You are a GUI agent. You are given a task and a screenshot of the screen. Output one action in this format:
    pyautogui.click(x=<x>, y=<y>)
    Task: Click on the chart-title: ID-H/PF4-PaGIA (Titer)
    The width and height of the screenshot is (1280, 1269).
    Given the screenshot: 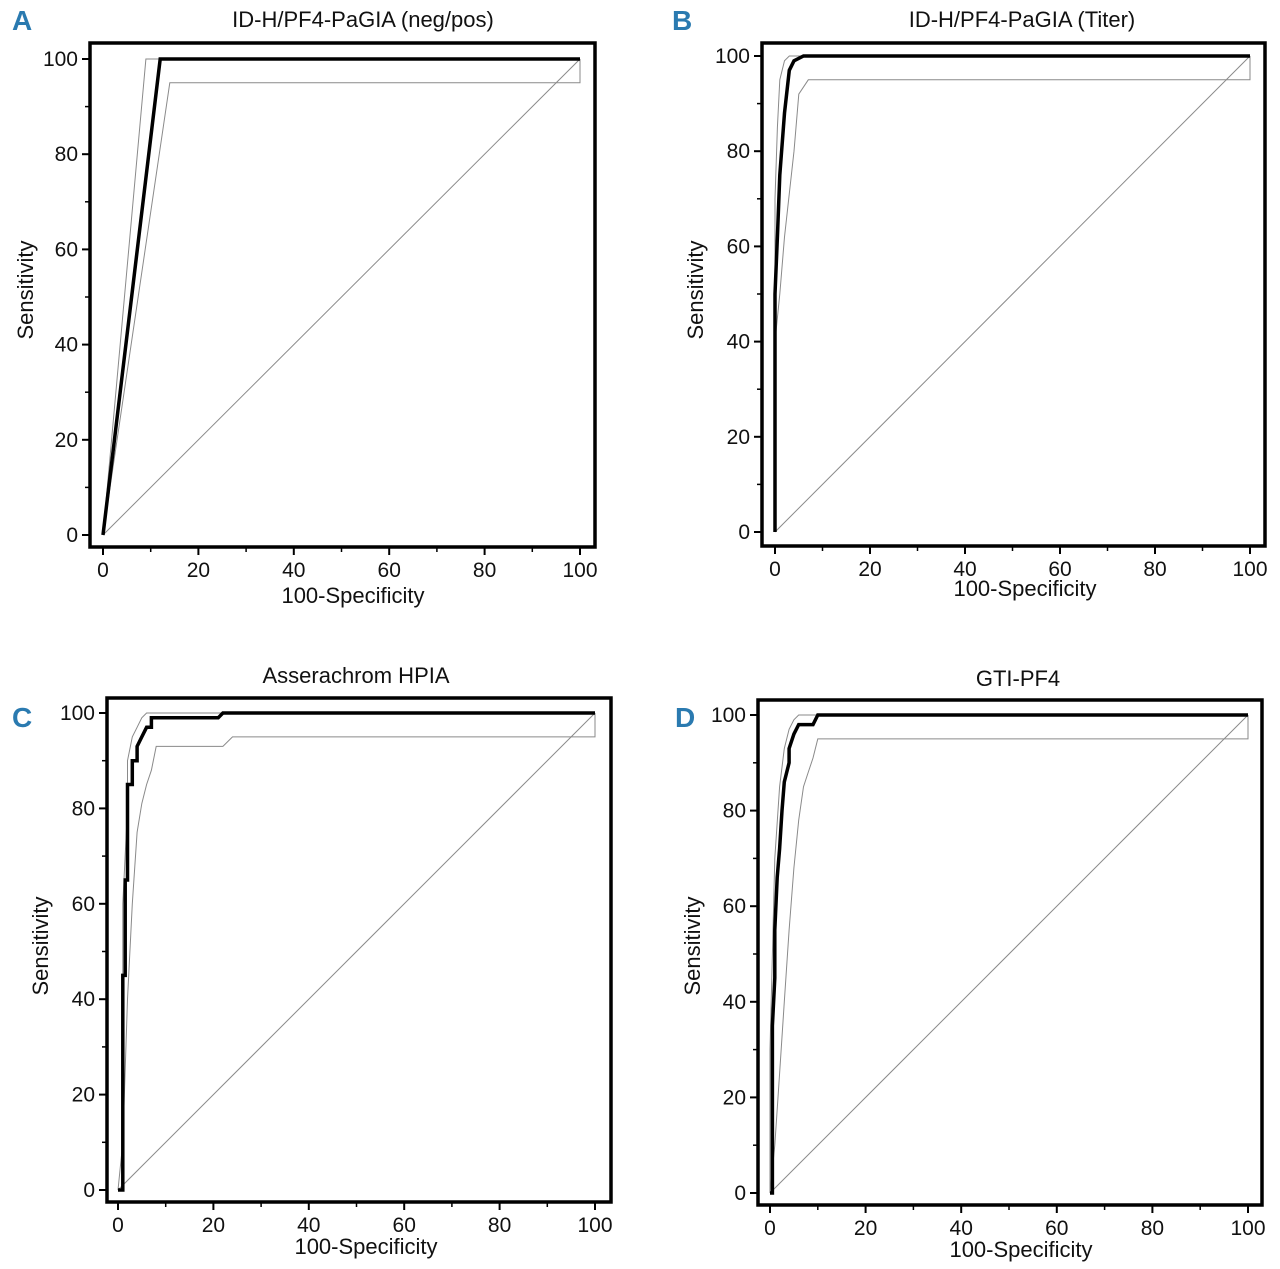 What is the action you would take?
    pyautogui.click(x=1022, y=19)
    